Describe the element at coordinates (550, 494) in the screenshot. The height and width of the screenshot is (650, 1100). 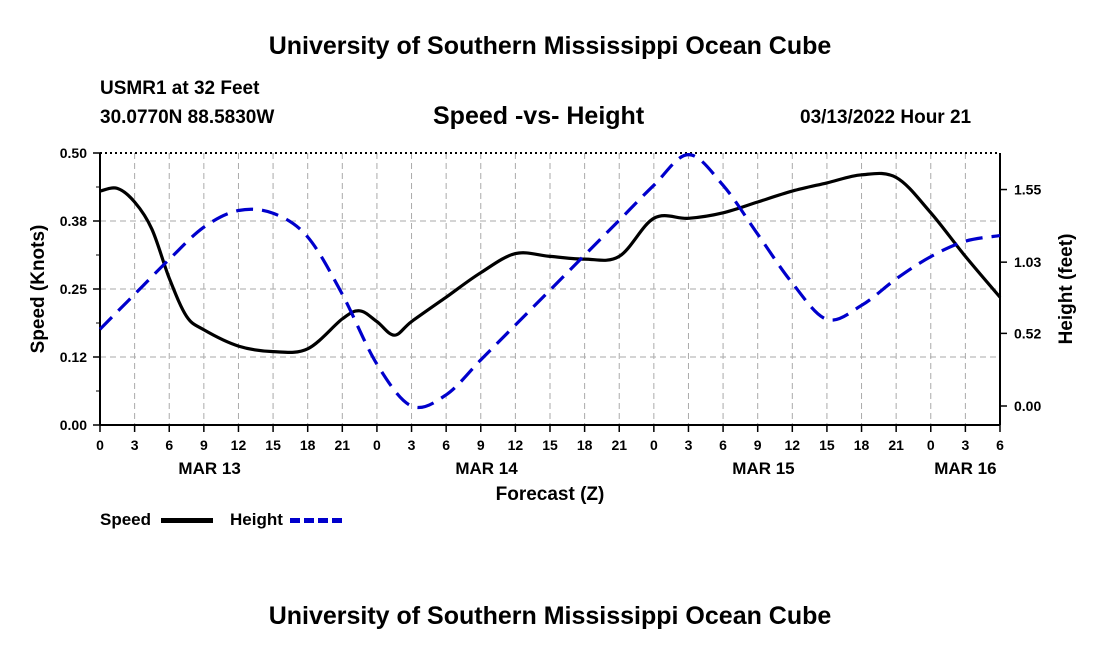
I see `x-axis-title: Forecast (Z)` at that location.